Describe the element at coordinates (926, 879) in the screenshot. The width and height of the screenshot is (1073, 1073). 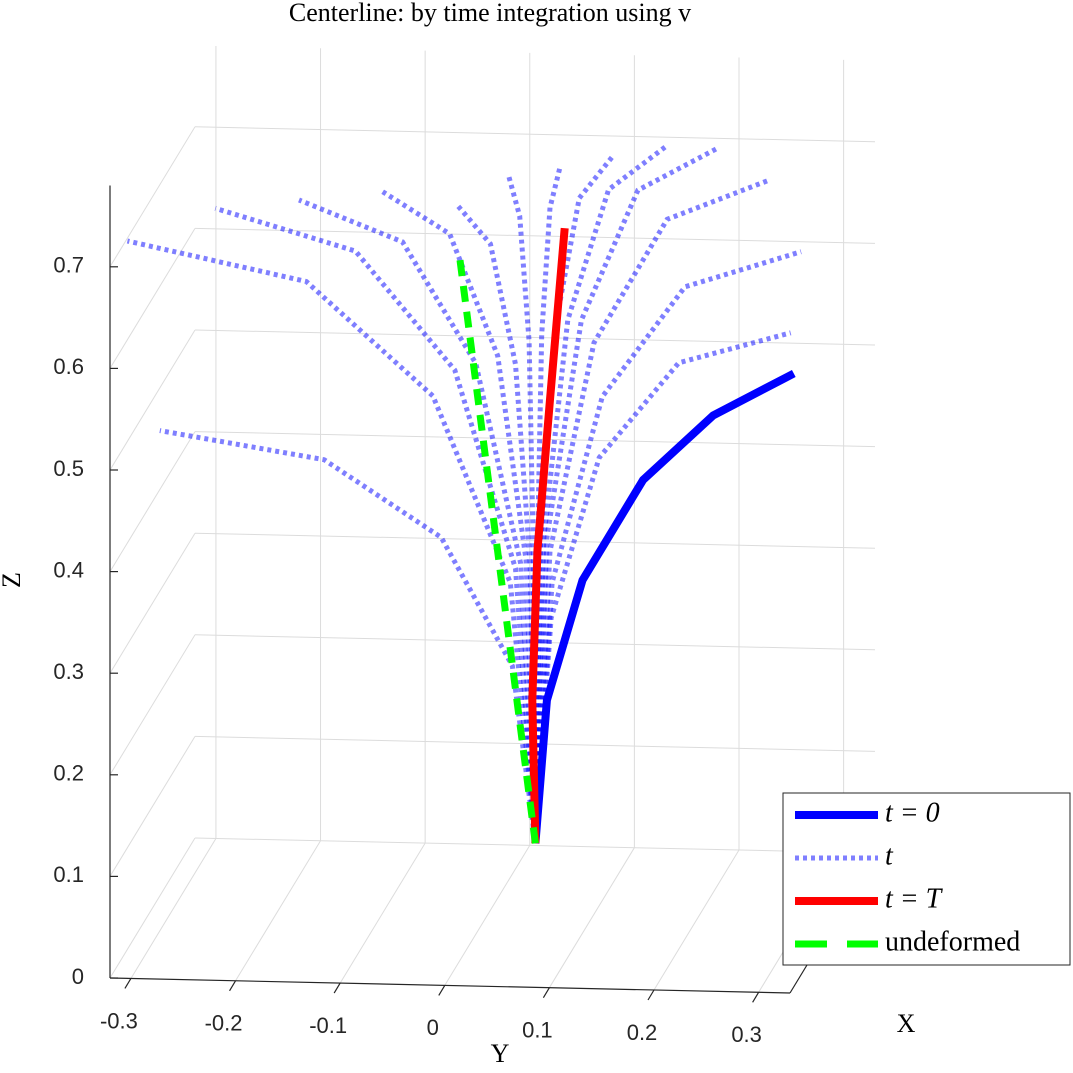
I see `legend-box` at that location.